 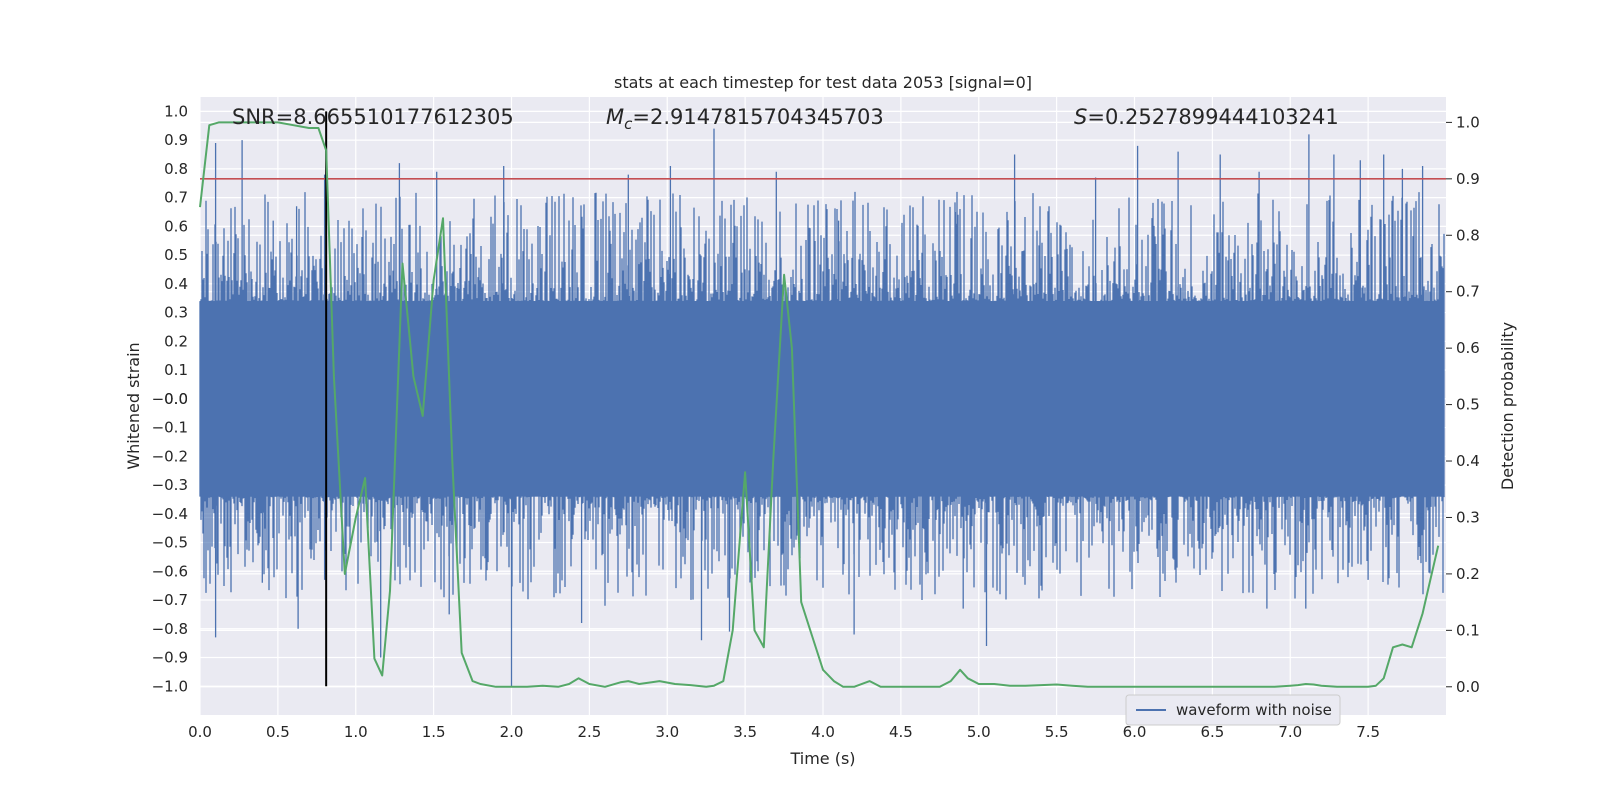 I want to click on left-tick-label: 0.0, so click(x=176, y=399).